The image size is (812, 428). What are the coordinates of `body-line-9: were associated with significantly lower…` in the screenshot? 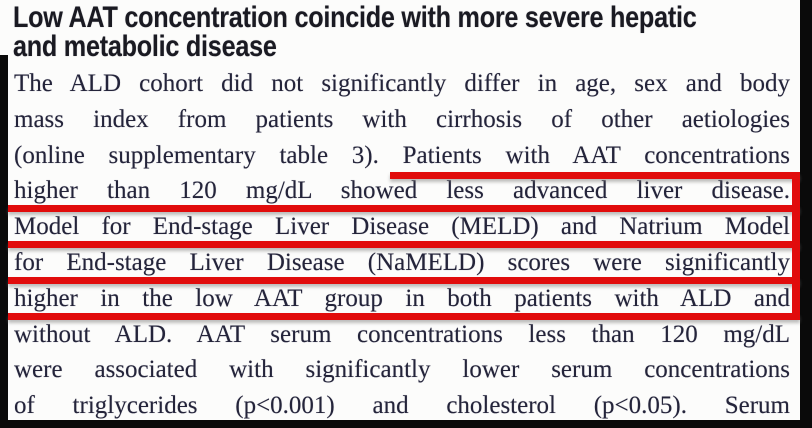 It's located at (402, 370).